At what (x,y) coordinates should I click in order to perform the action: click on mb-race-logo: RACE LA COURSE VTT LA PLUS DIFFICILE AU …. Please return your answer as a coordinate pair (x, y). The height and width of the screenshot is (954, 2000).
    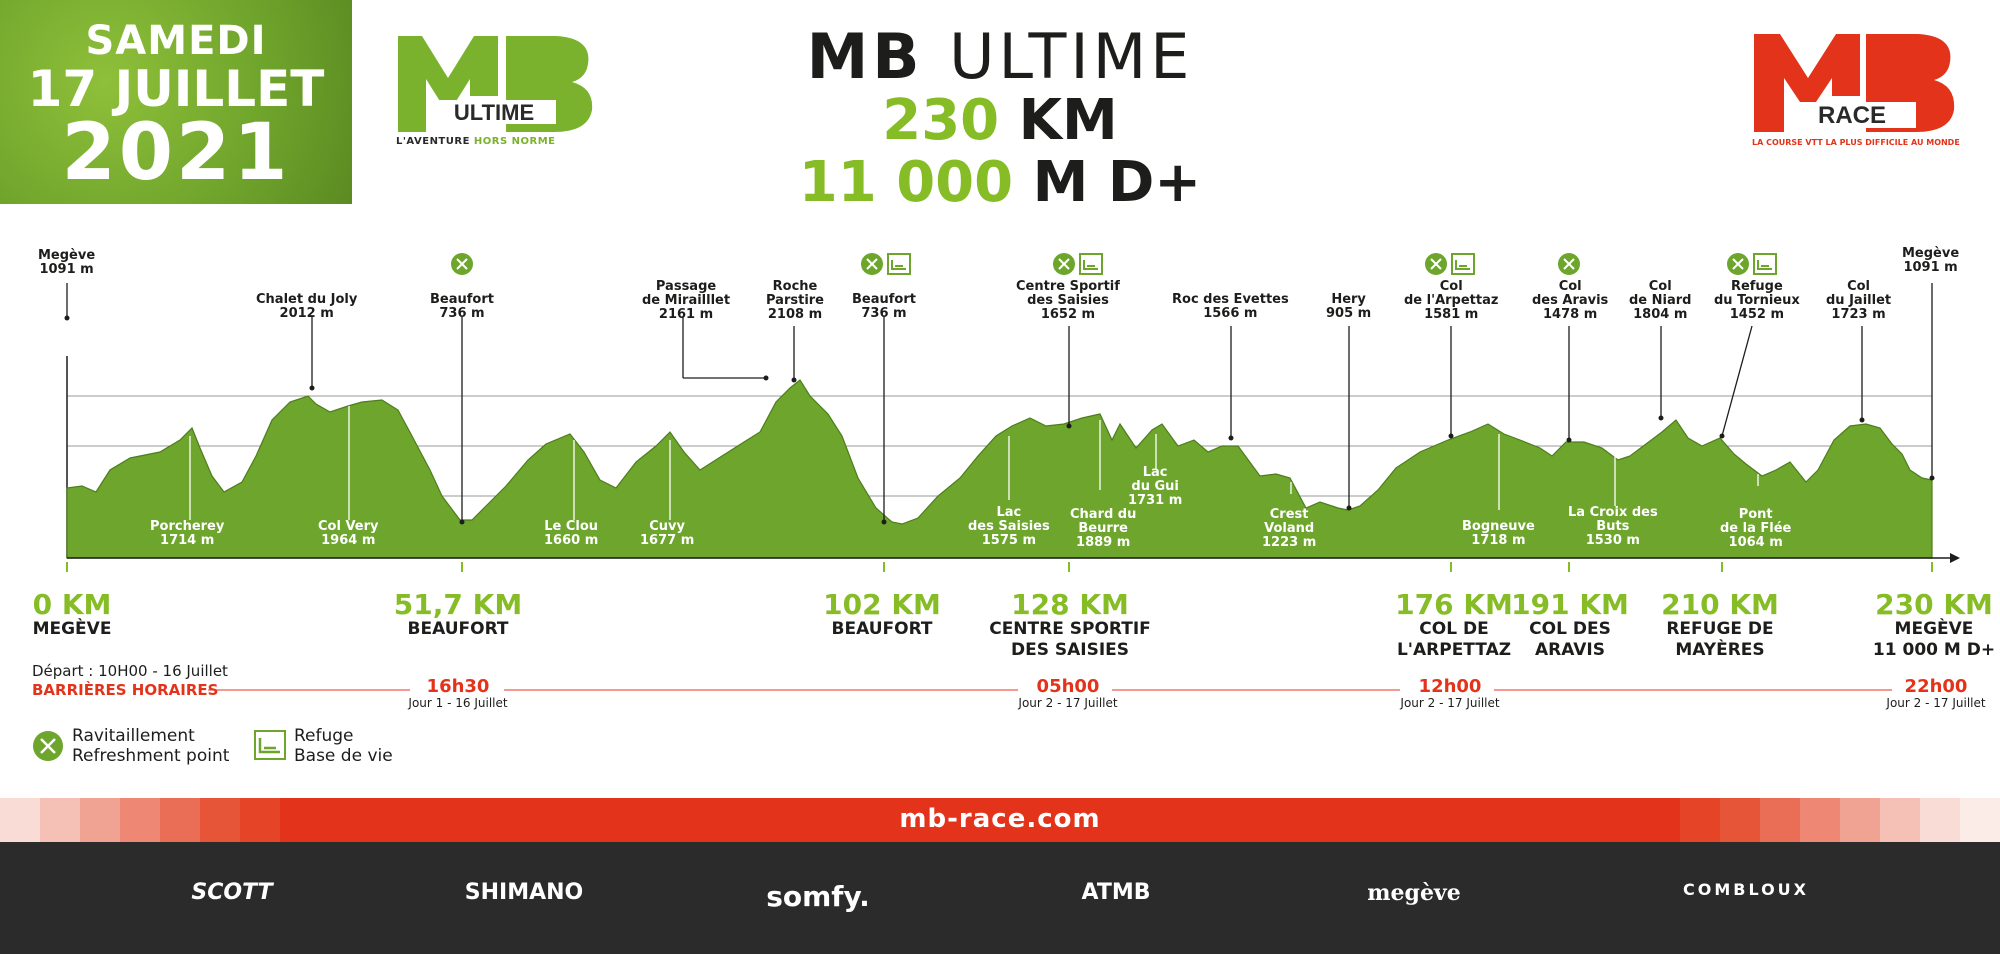
    Looking at the image, I should click on (1856, 91).